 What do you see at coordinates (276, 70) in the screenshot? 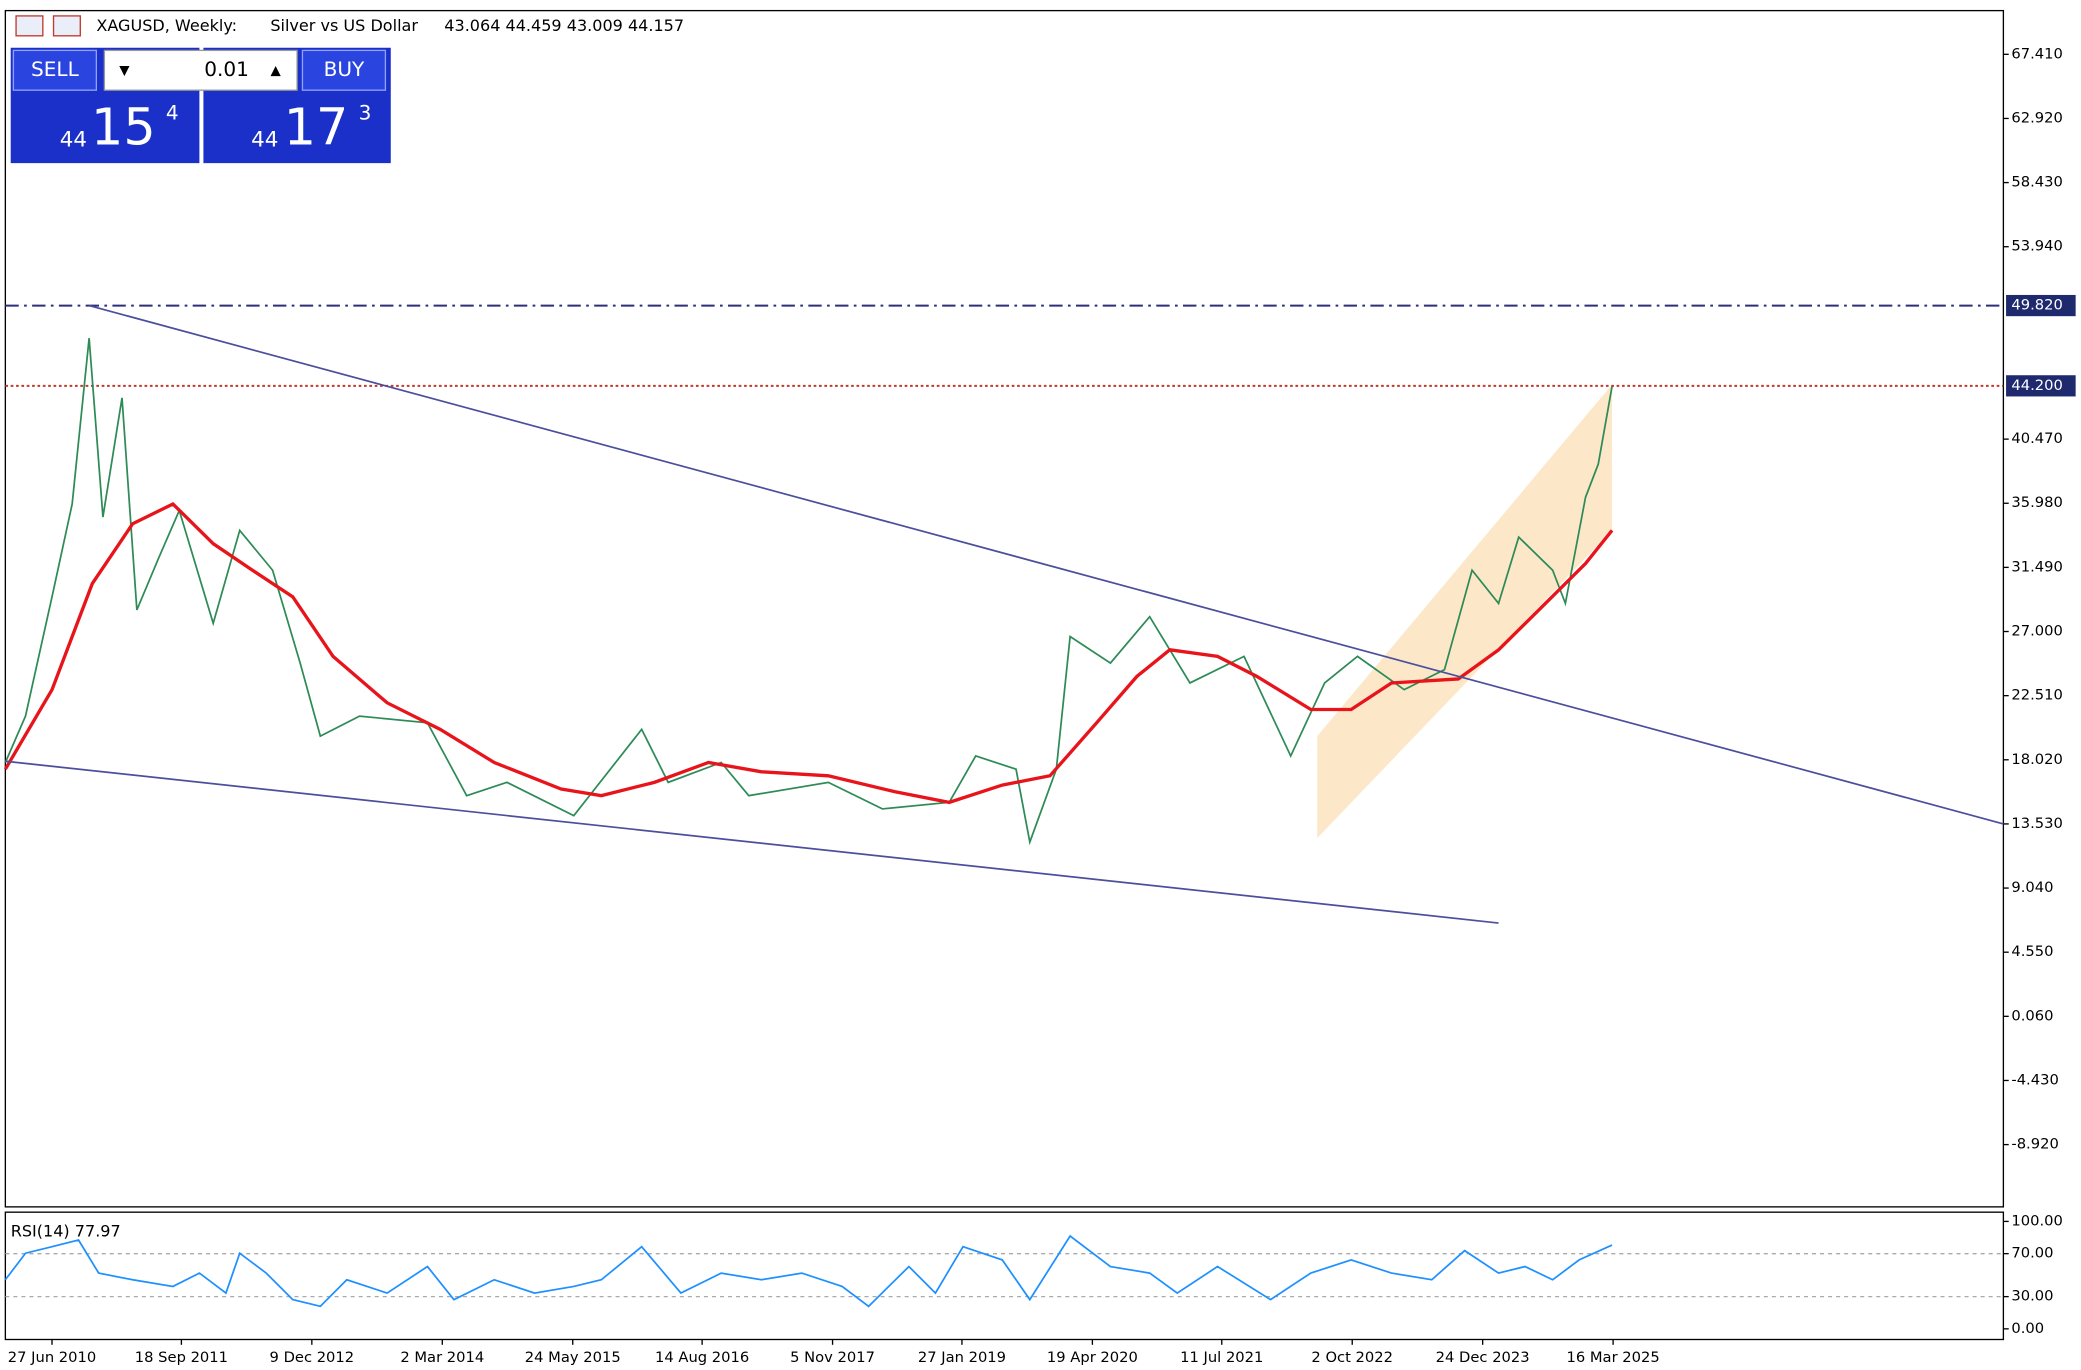
I see `up-arrow: ▲` at bounding box center [276, 70].